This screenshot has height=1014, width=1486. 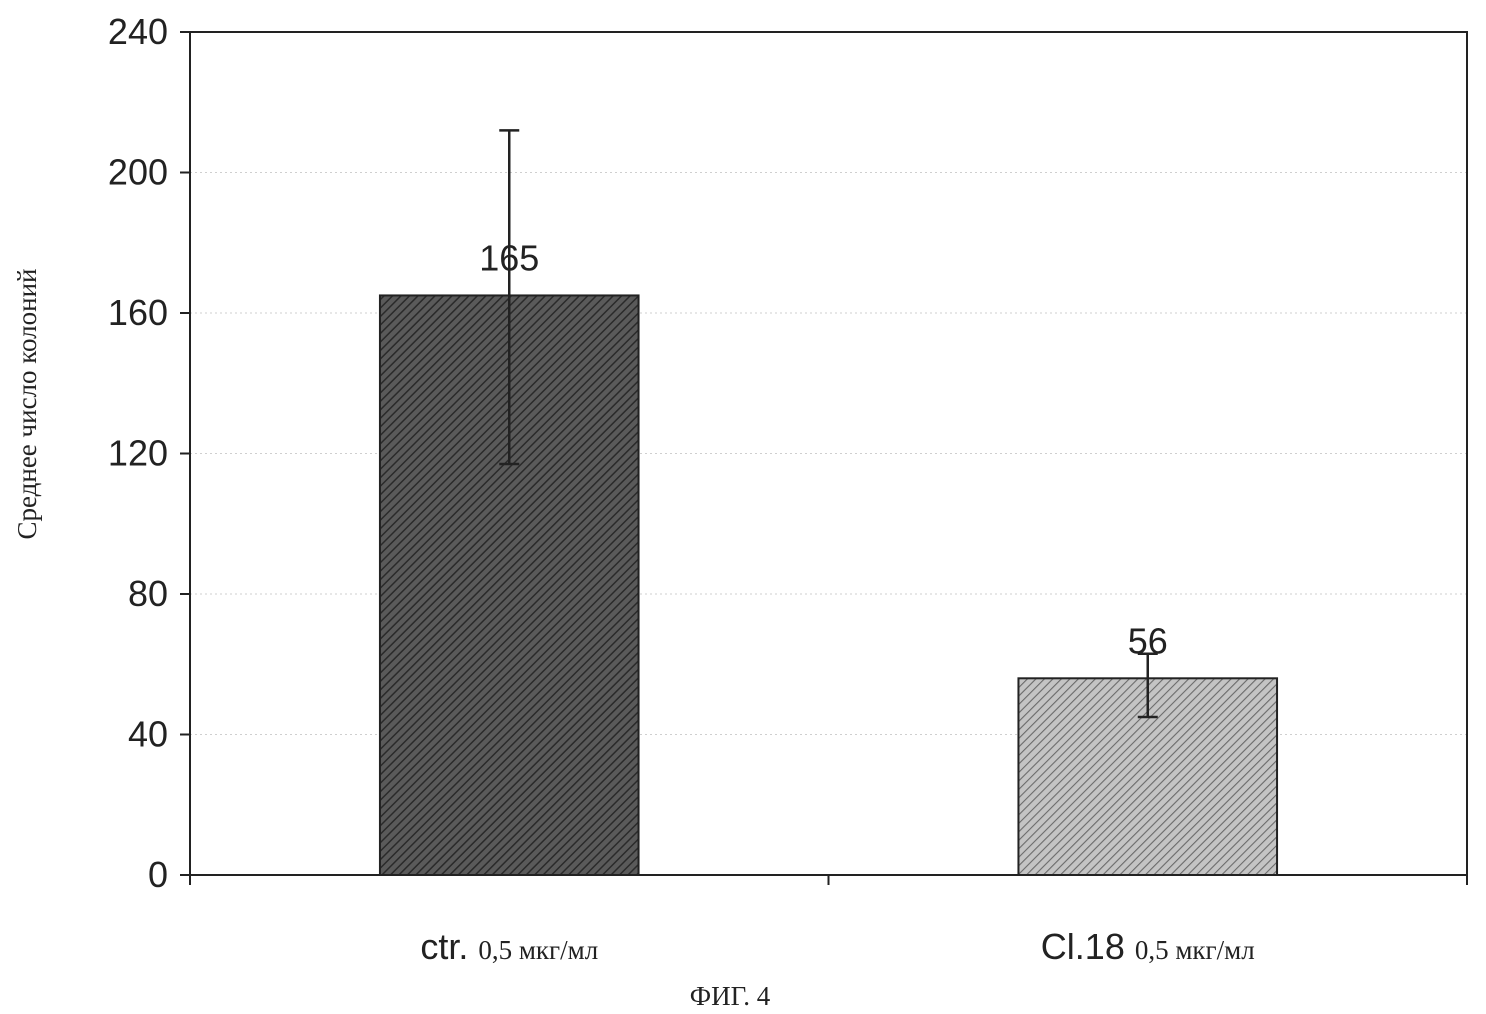 What do you see at coordinates (148, 734) in the screenshot?
I see `y-tick-label: 40` at bounding box center [148, 734].